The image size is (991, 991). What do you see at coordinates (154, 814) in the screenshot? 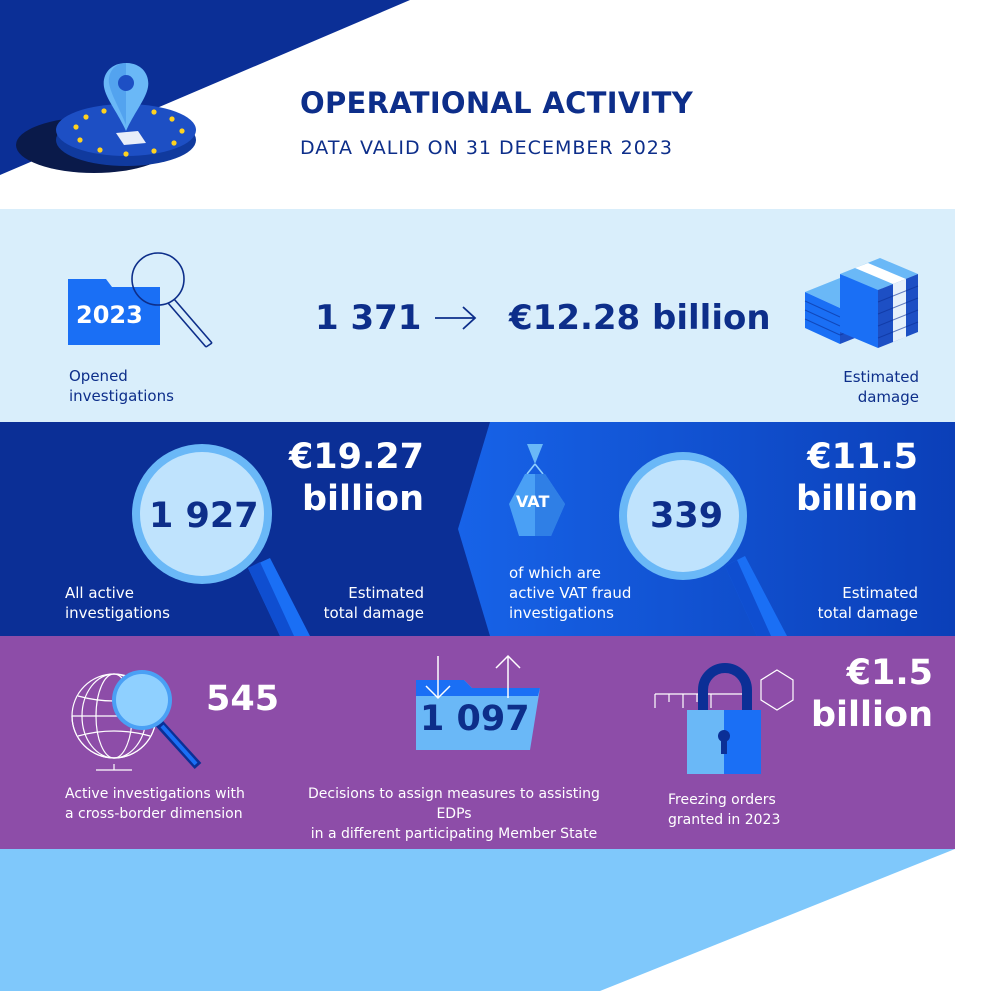
I see `crossborder-label-line2: a cross-border dimension` at bounding box center [154, 814].